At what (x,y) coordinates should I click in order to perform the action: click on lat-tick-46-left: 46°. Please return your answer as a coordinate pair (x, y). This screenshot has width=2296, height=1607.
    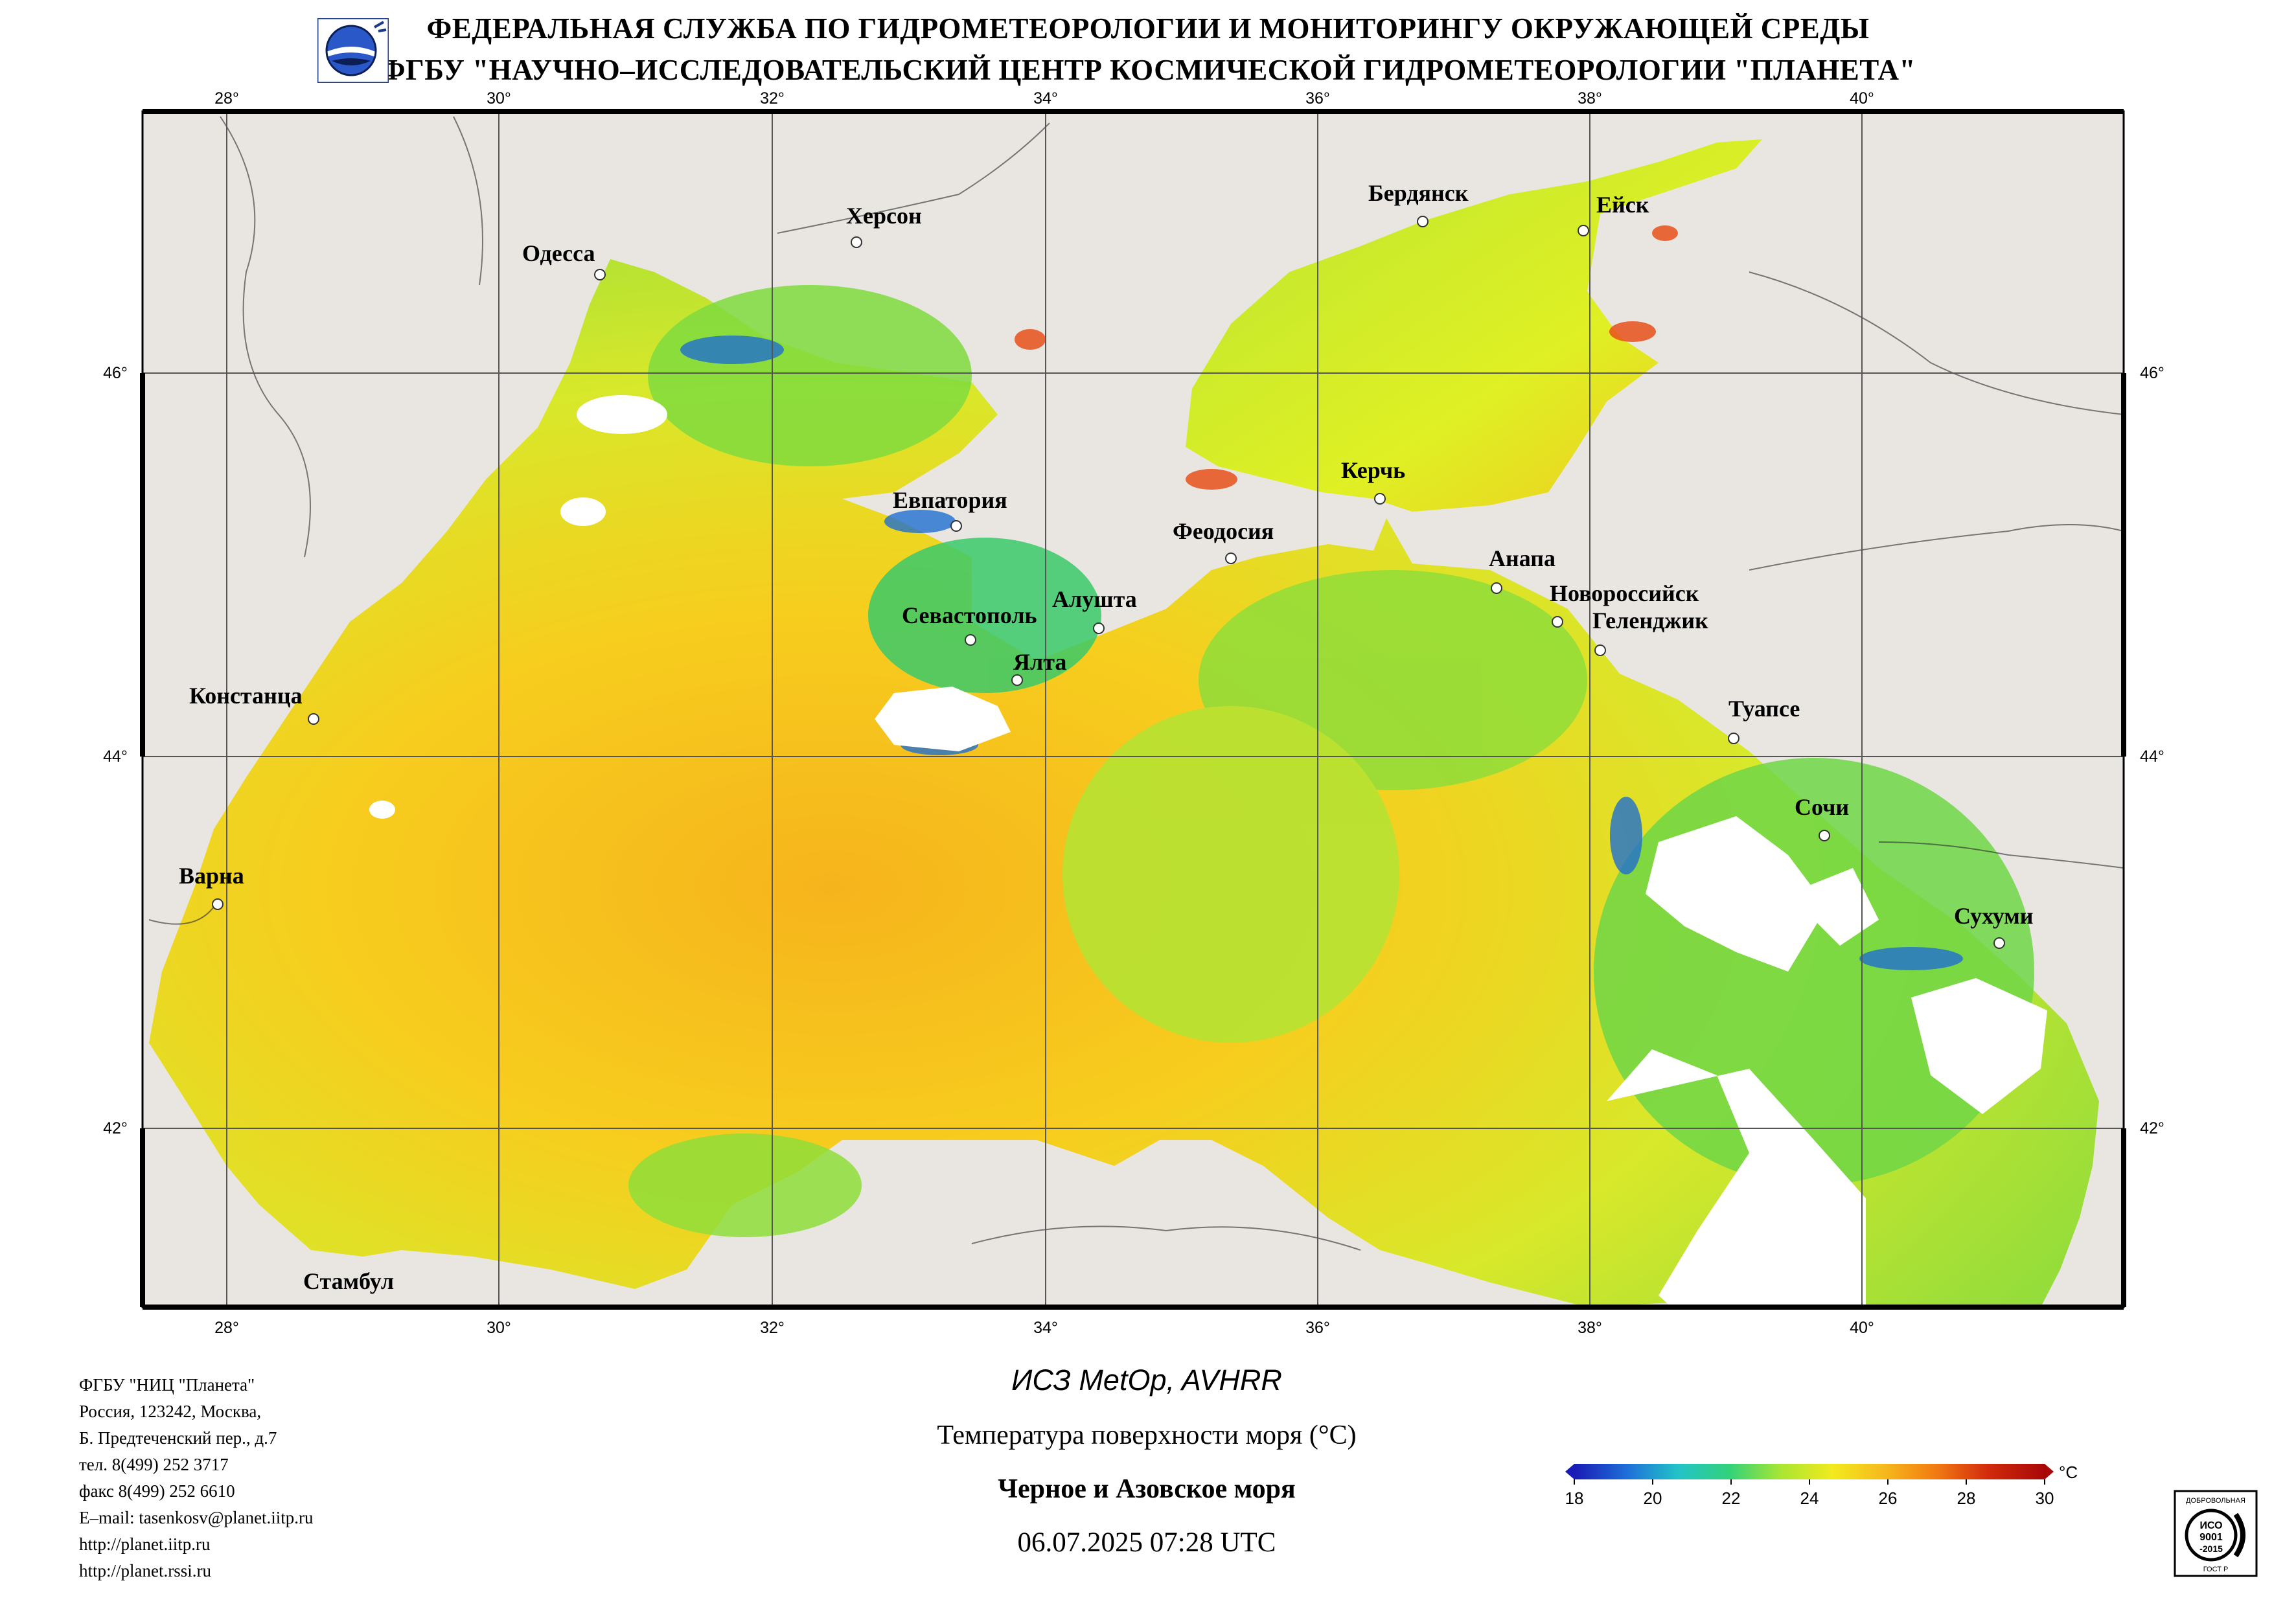
    Looking at the image, I should click on (115, 373).